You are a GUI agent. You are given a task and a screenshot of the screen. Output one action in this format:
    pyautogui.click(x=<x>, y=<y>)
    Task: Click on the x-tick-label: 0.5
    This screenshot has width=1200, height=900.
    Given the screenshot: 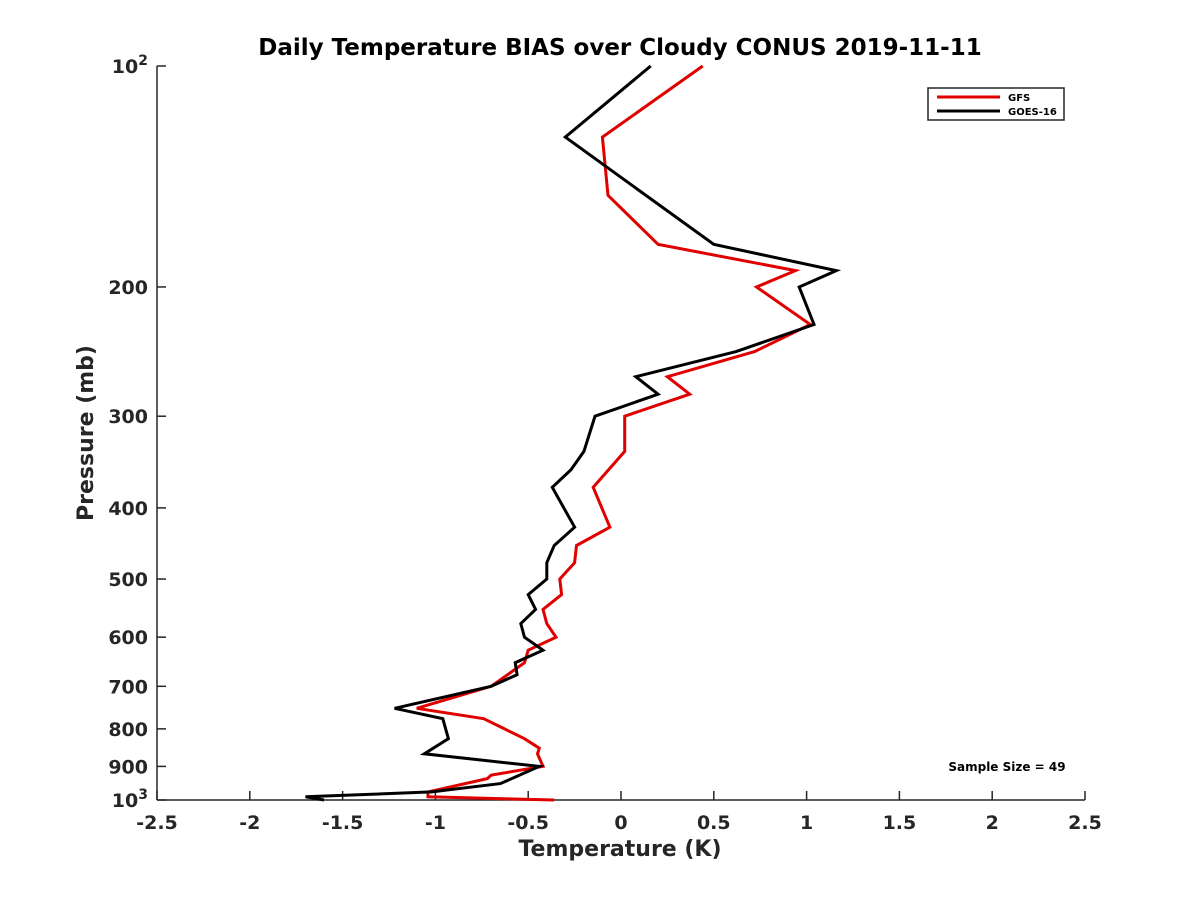 What is the action you would take?
    pyautogui.click(x=714, y=823)
    